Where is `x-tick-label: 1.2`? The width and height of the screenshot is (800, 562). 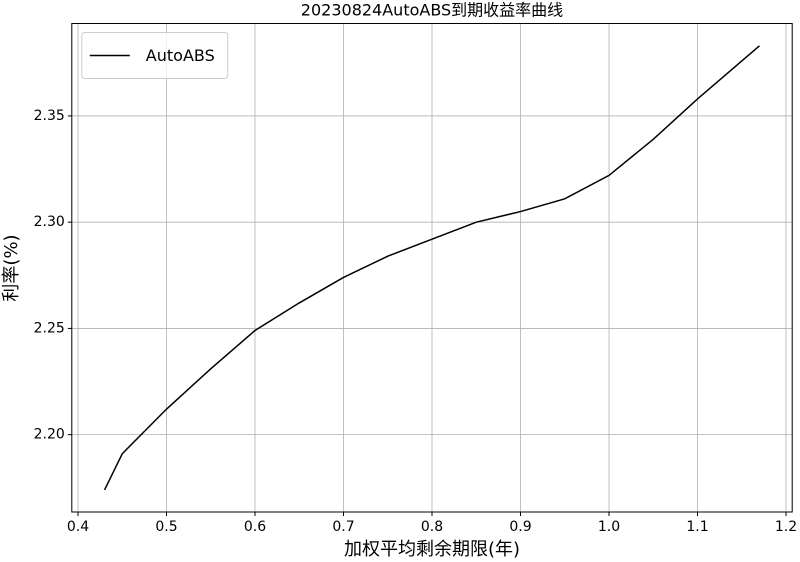
x-tick-label: 1.2 is located at coordinates (786, 527).